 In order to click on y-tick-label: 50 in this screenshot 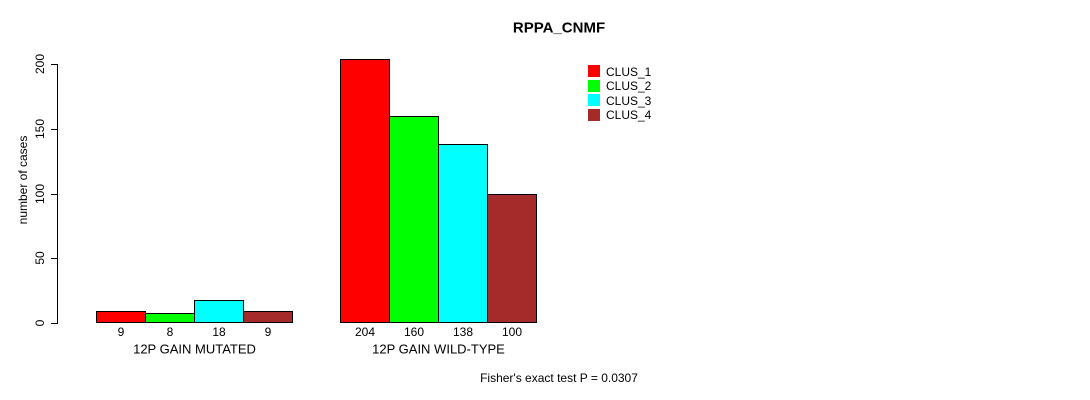, I will do `click(40, 258)`.